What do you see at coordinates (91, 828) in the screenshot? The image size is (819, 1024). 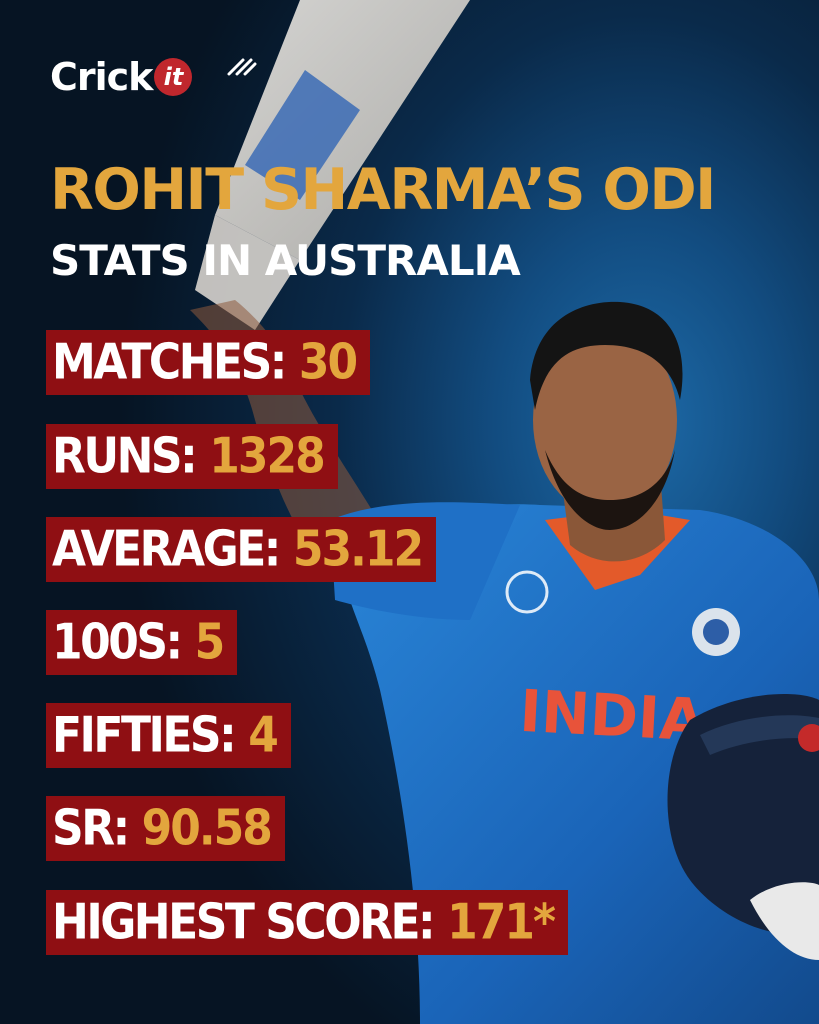 I see `stat-label: SR:` at bounding box center [91, 828].